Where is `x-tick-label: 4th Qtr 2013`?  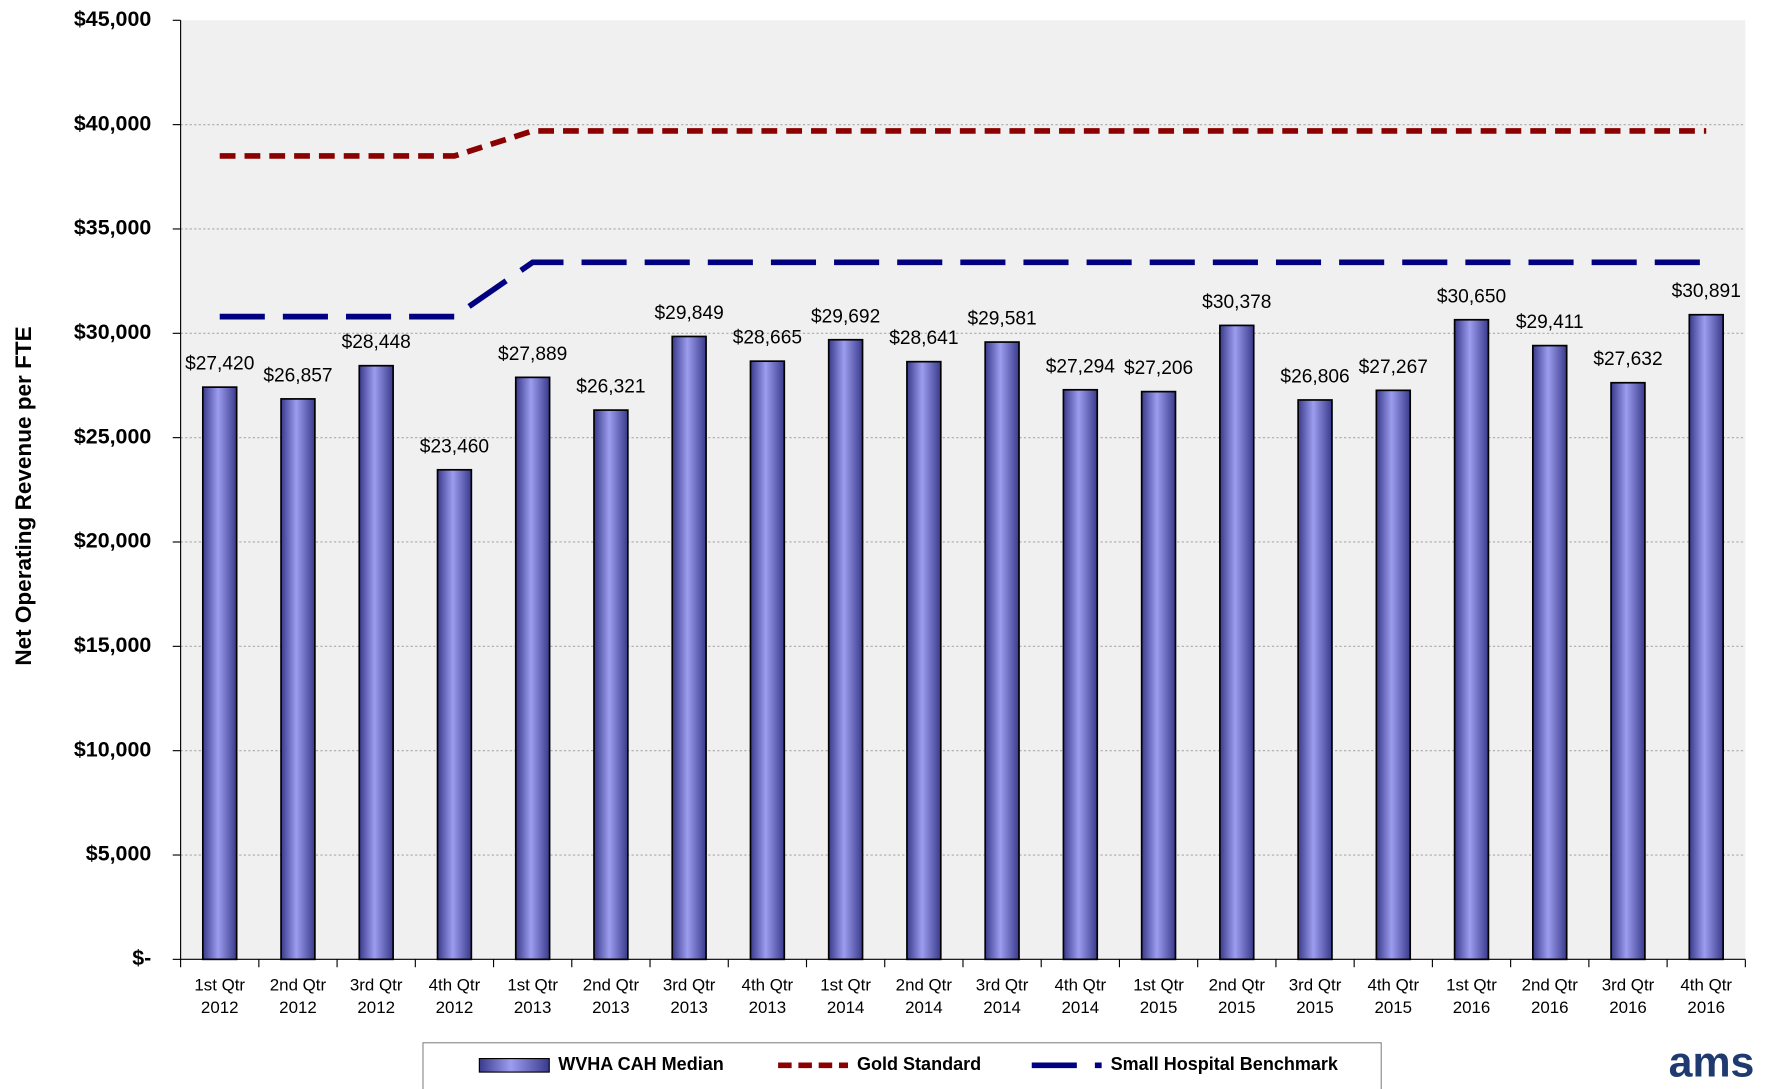
x-tick-label: 4th Qtr 2013 is located at coordinates (768, 997).